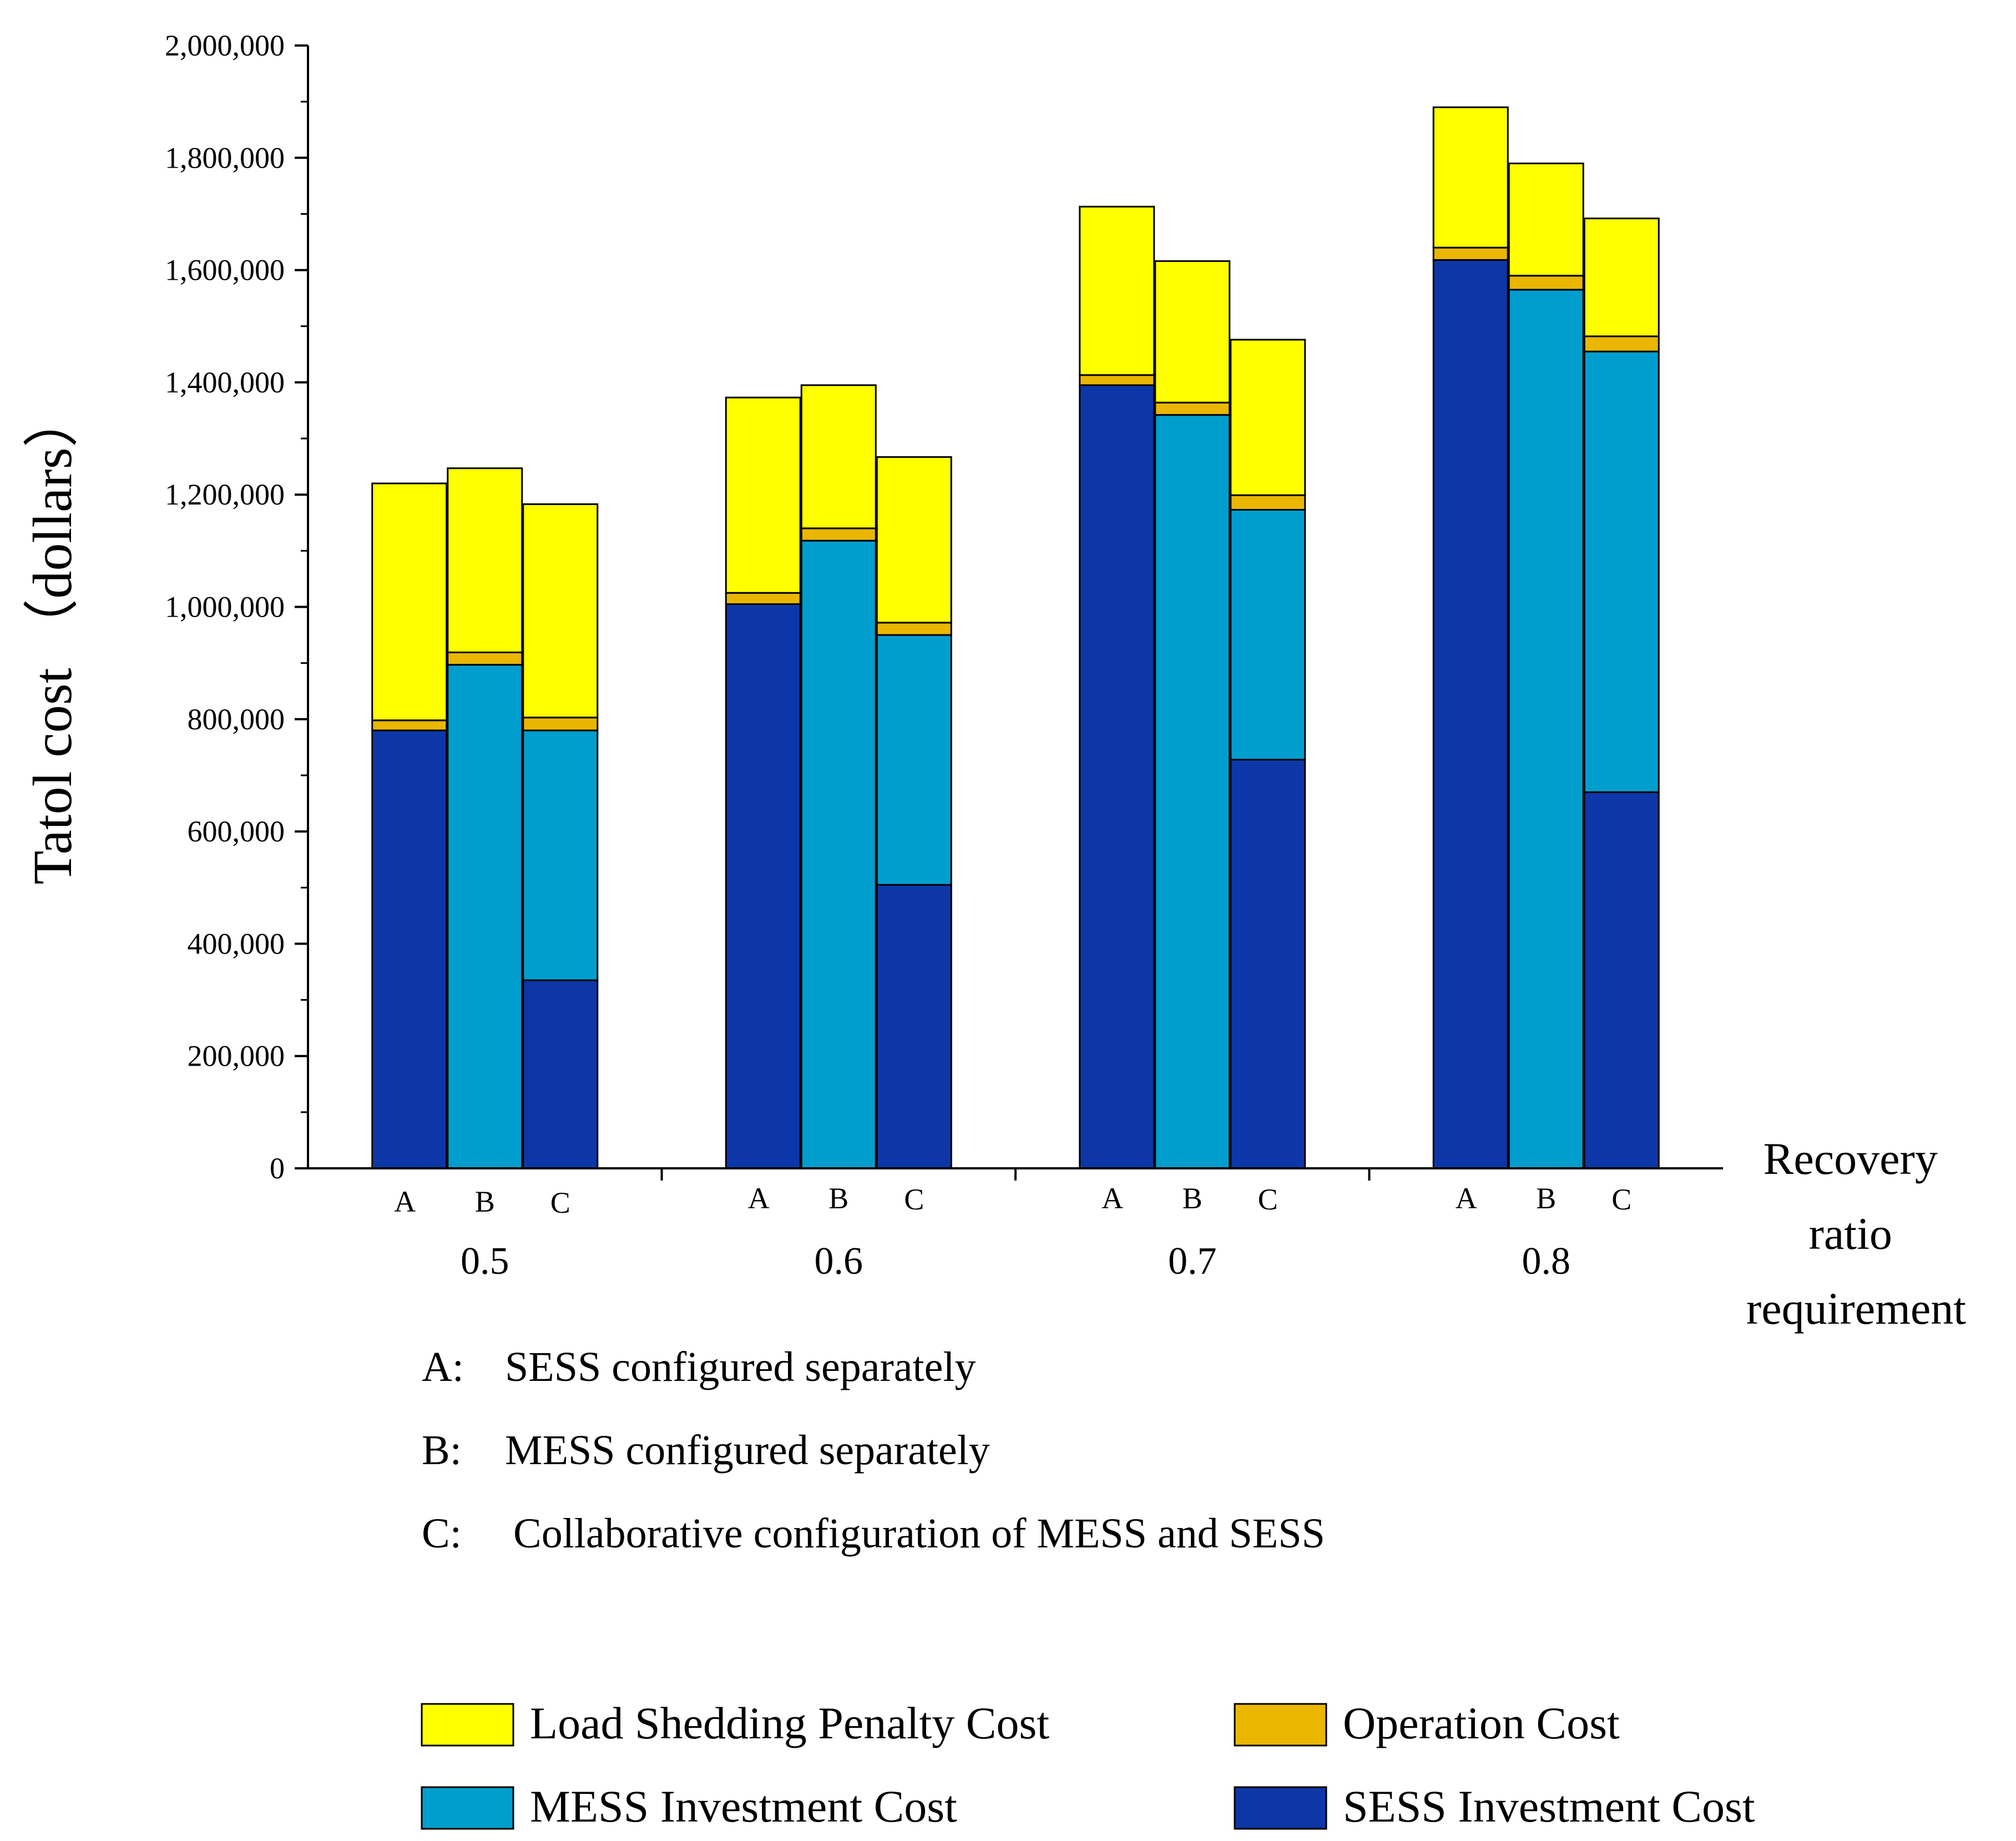 The width and height of the screenshot is (2016, 1841). What do you see at coordinates (1850, 1233) in the screenshot?
I see `x-axis-title-line-2: ratio` at bounding box center [1850, 1233].